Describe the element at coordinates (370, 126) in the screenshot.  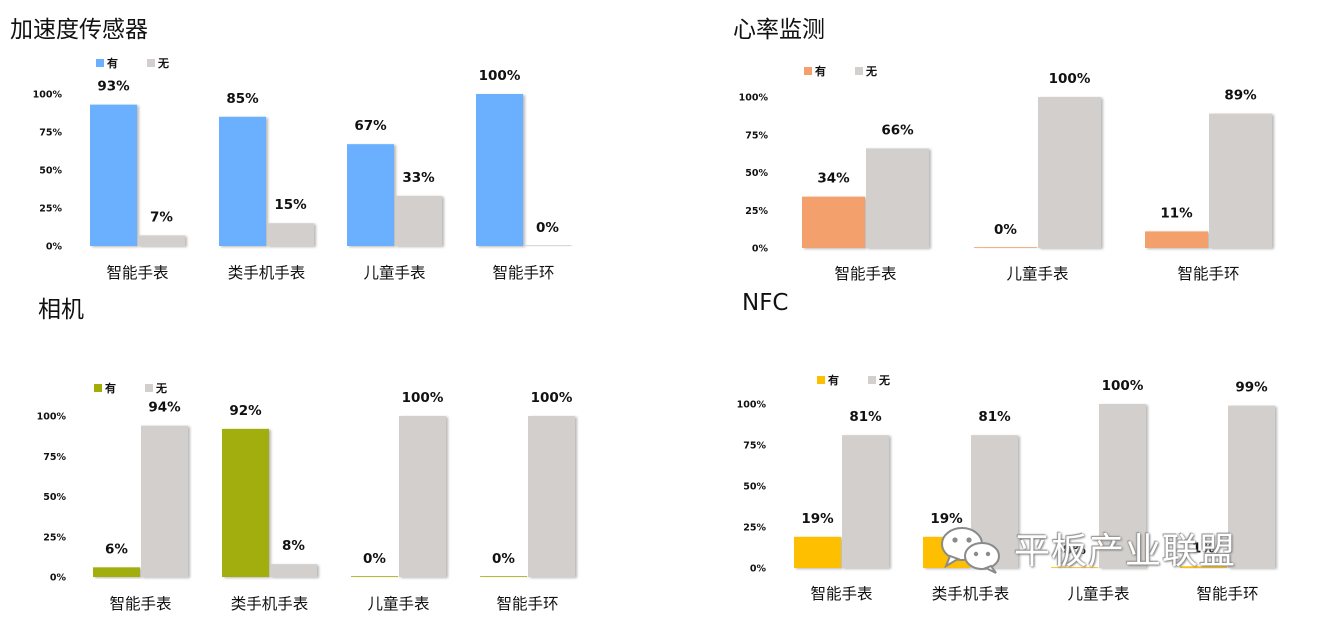
I see `data-label-yes: 67%` at that location.